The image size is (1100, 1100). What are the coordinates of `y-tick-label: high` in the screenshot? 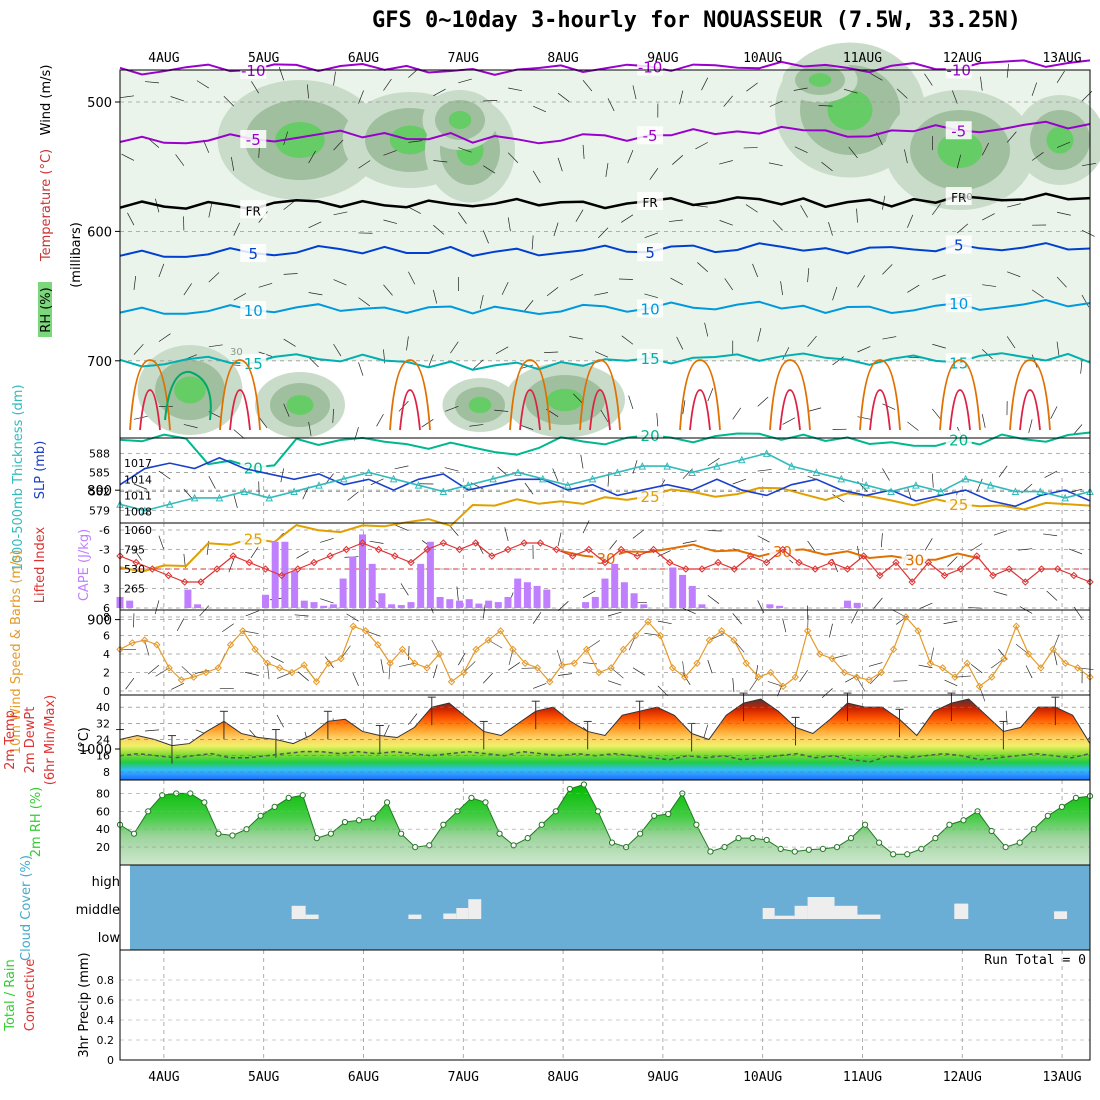 It's located at (106, 882).